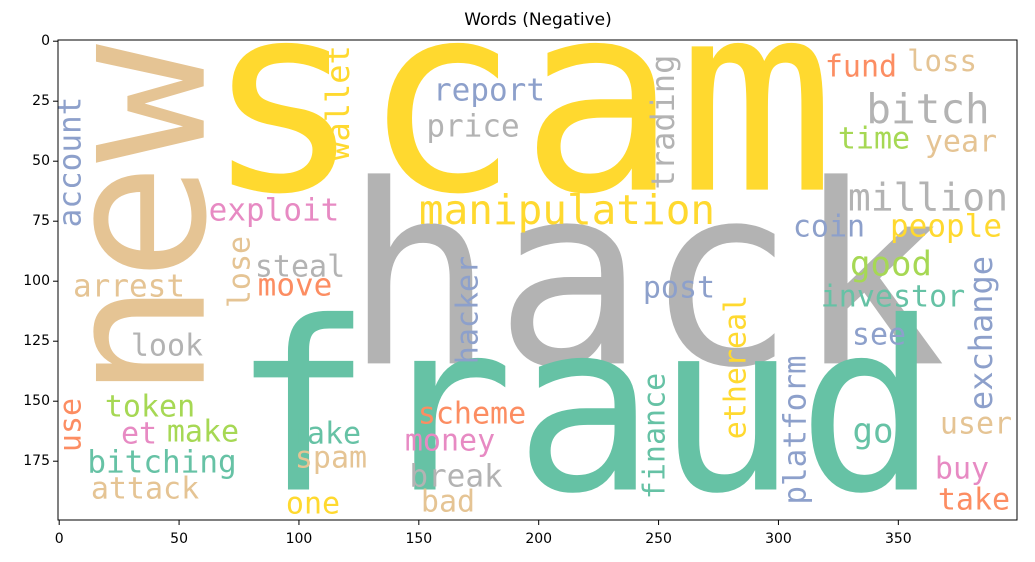 The width and height of the screenshot is (1035, 562). What do you see at coordinates (468, 310) in the screenshot?
I see `word: hacker` at bounding box center [468, 310].